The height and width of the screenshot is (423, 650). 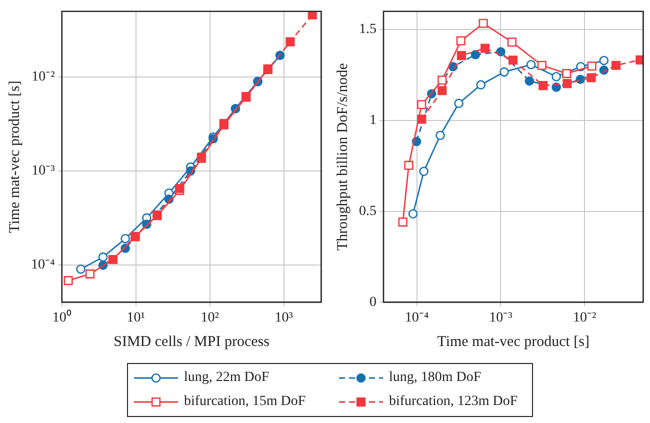 I want to click on x-tick-label: 10¹, so click(x=135, y=318).